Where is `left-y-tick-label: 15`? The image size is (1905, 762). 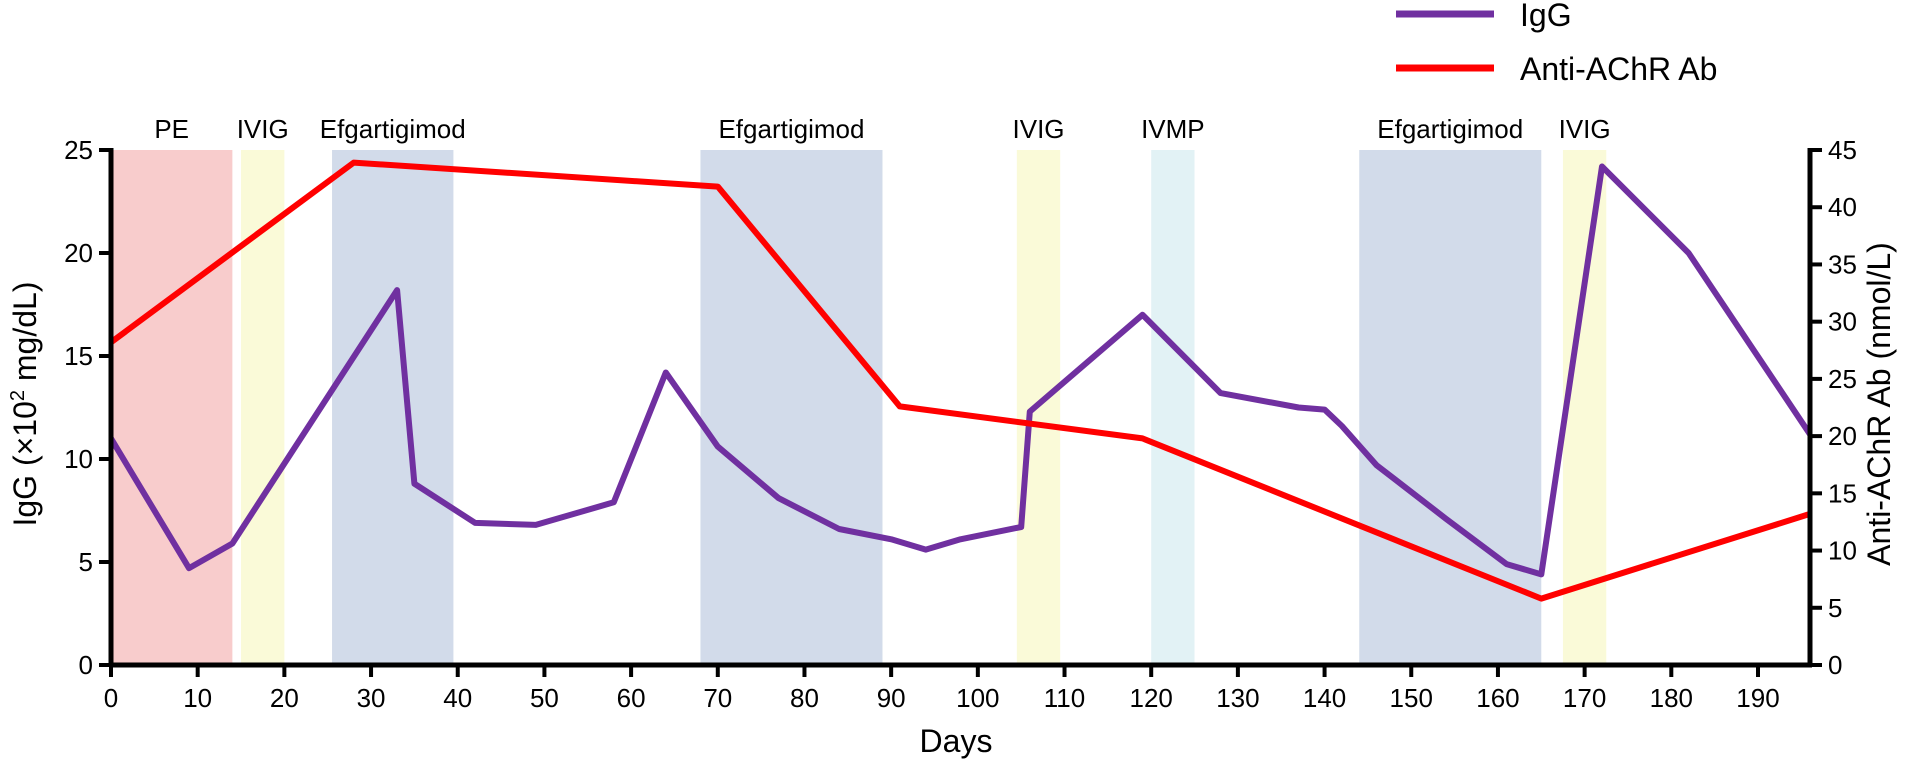 left-y-tick-label: 15 is located at coordinates (78, 356).